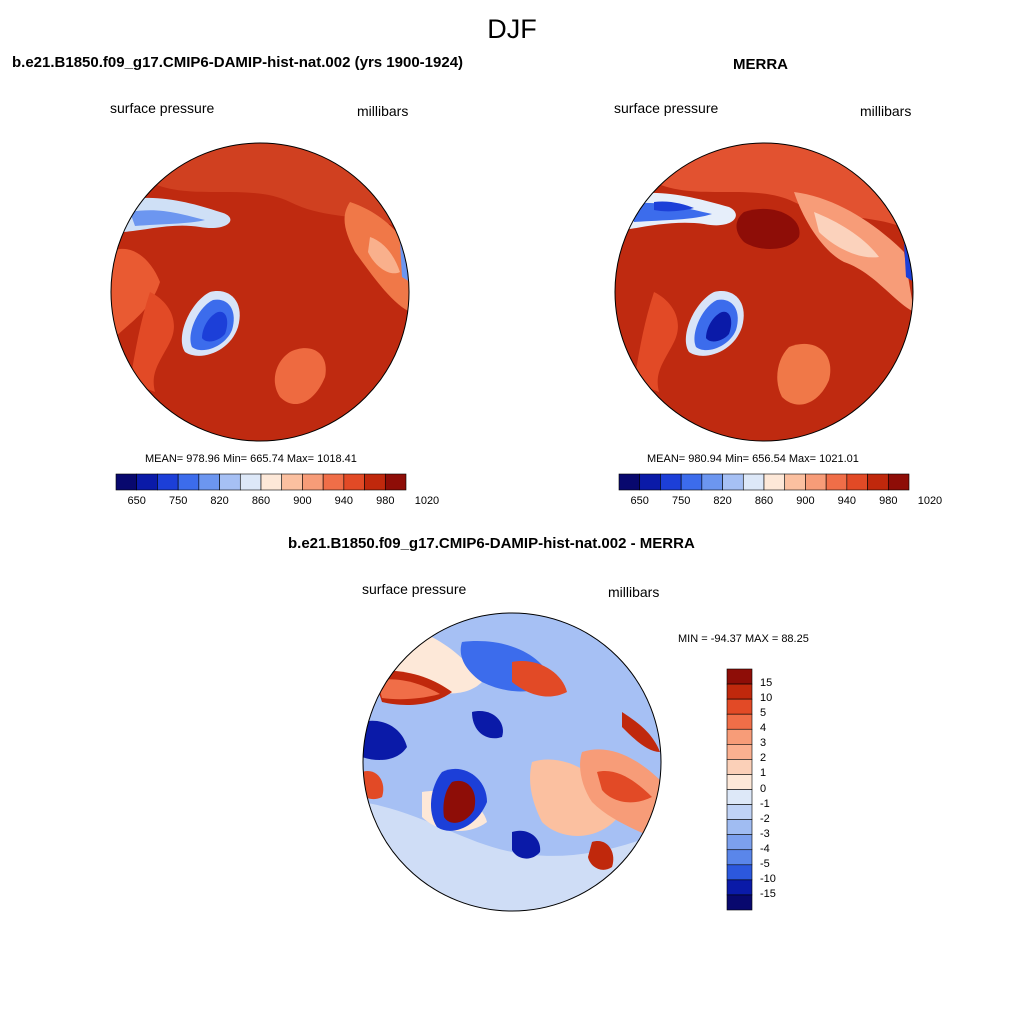 The image size is (1024, 1024). I want to click on panel2-colorbar, so click(764, 482).